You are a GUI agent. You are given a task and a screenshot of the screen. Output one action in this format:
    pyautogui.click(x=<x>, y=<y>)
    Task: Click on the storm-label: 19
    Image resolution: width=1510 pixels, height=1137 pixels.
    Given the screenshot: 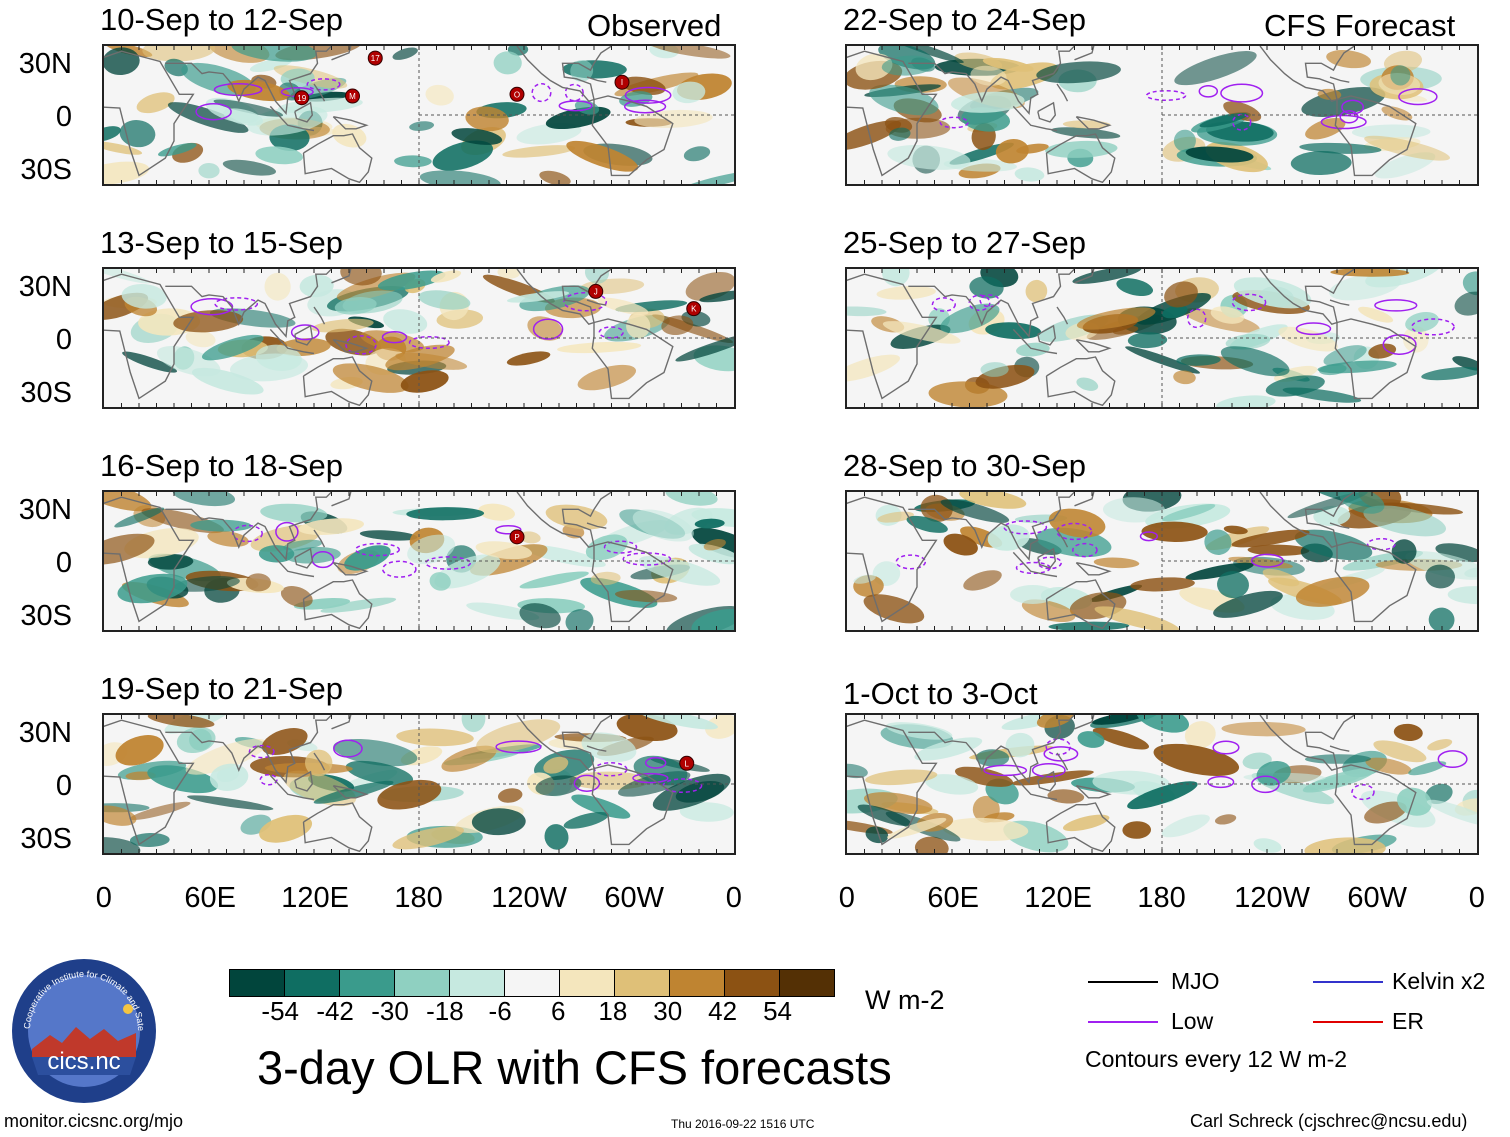 What is the action you would take?
    pyautogui.click(x=301, y=98)
    